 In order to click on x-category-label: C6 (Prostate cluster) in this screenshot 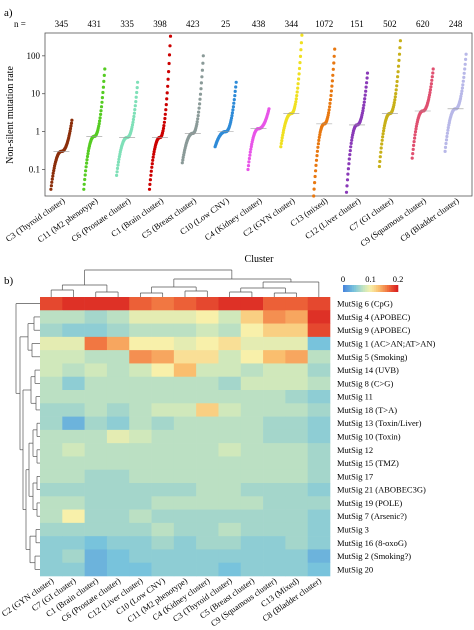, I will do `click(100, 219)`.